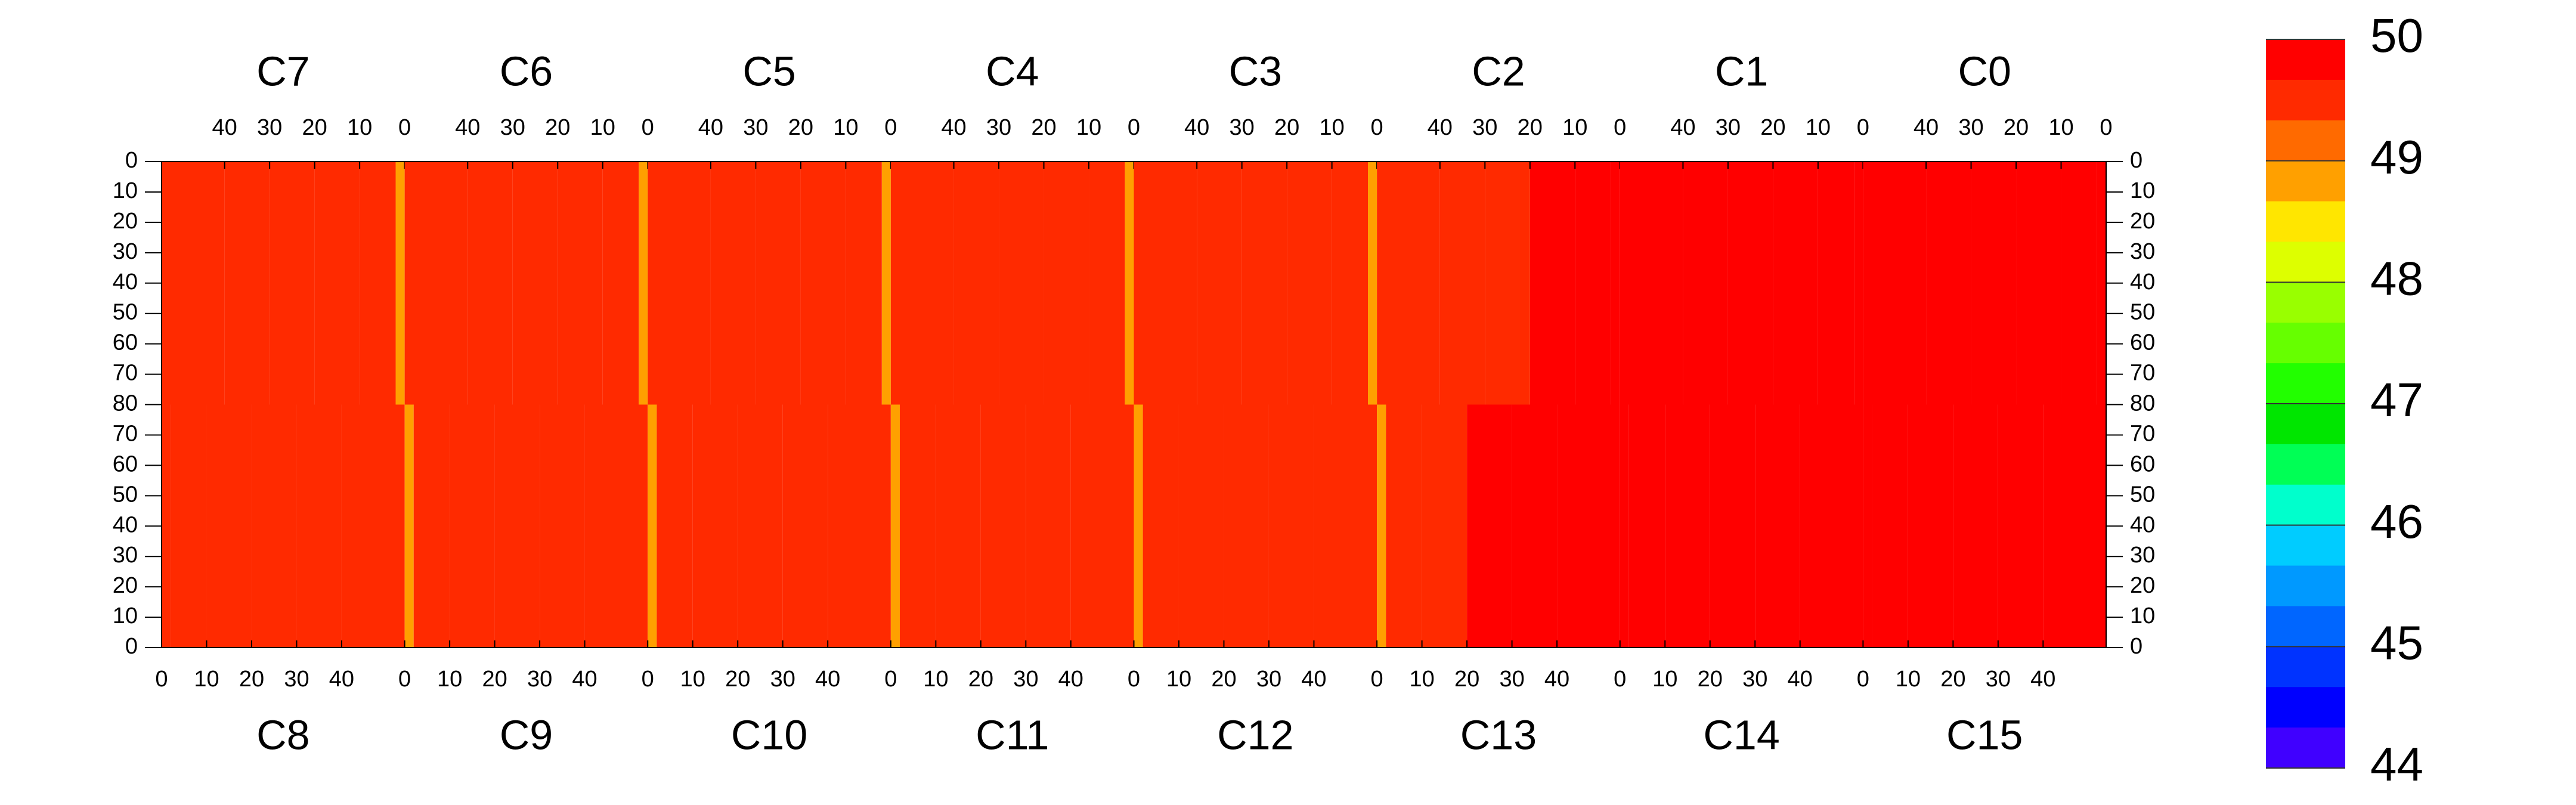 The width and height of the screenshot is (2576, 805). I want to click on y-tick-label: 20, so click(2142, 585).